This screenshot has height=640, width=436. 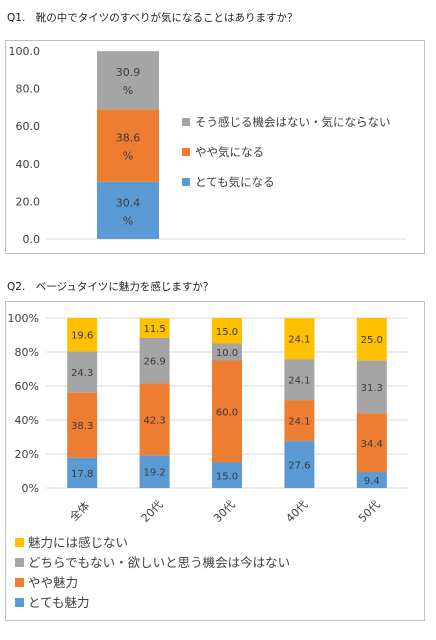 I want to click on data-label: 19.2, so click(x=154, y=473).